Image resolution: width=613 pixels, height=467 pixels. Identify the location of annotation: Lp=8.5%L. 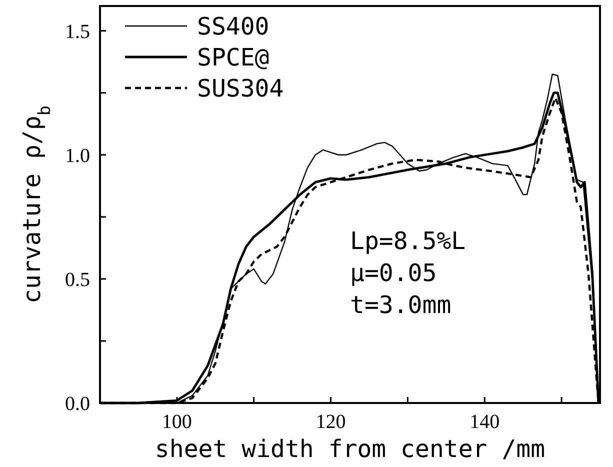
(408, 241).